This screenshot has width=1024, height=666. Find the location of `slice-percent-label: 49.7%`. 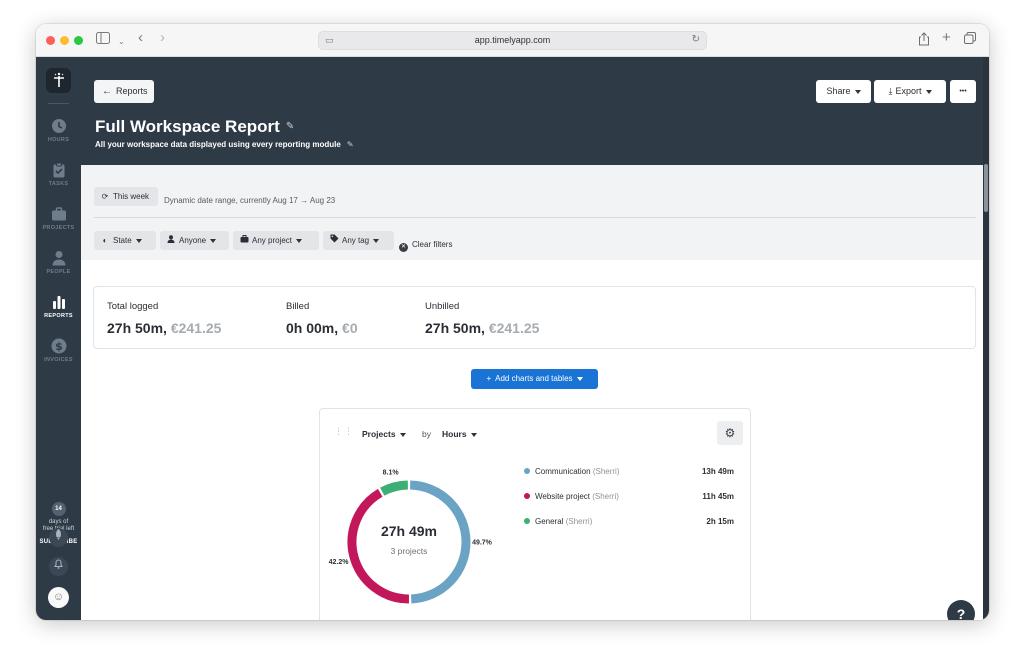

slice-percent-label: 49.7% is located at coordinates (482, 542).